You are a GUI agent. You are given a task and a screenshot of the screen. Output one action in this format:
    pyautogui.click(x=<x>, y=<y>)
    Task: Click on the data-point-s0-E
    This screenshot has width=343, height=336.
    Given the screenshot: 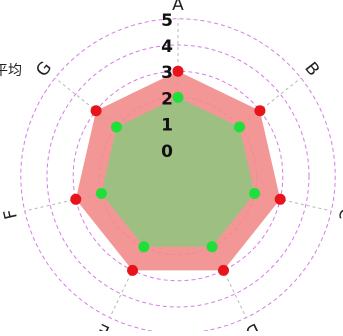 What is the action you would take?
    pyautogui.click(x=132, y=270)
    